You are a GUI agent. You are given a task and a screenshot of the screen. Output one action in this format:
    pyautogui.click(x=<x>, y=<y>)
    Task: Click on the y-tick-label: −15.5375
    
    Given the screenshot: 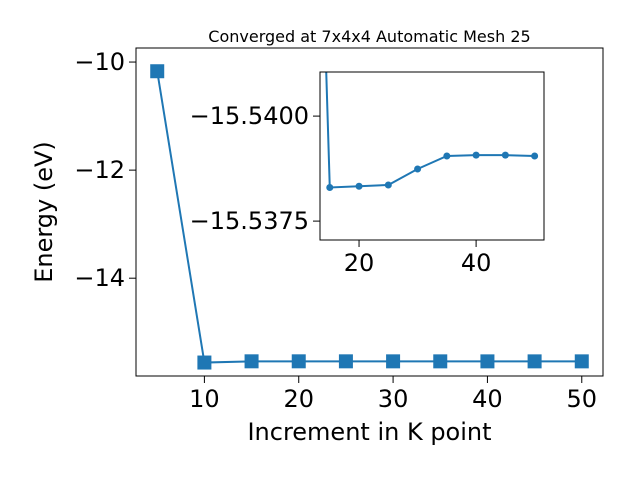 What is the action you would take?
    pyautogui.click(x=249, y=221)
    